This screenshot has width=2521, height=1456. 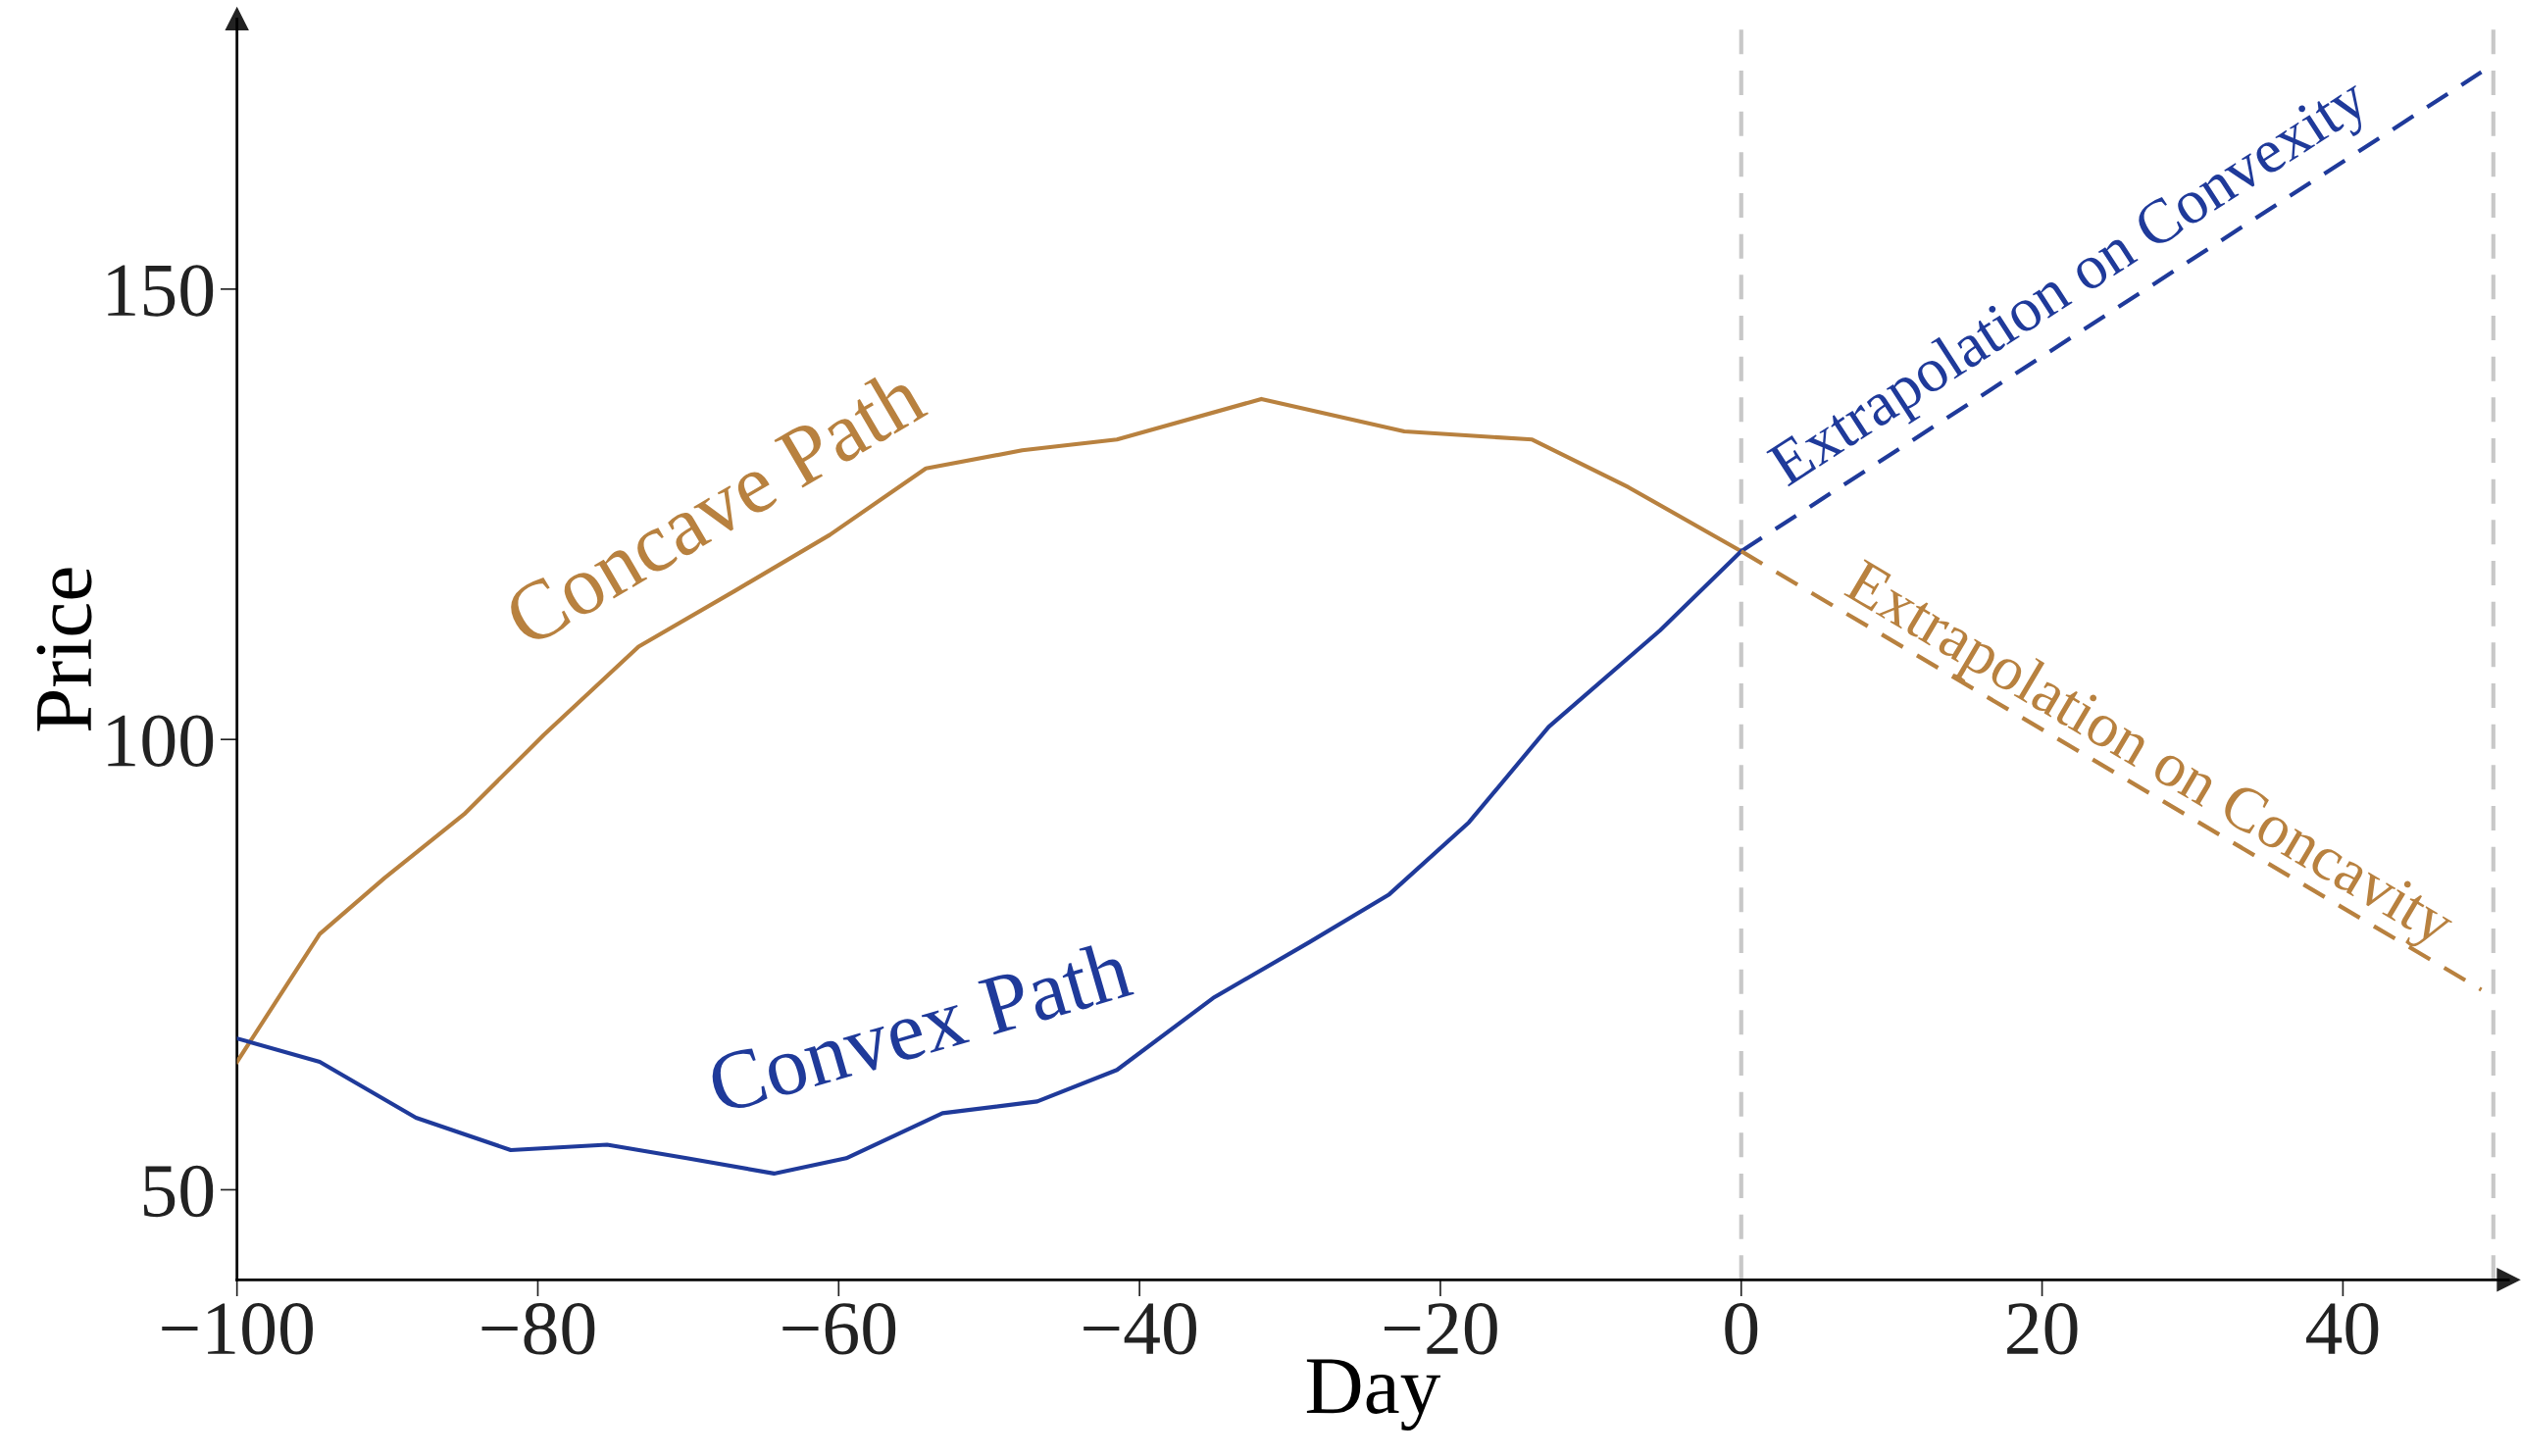 What do you see at coordinates (538, 1329) in the screenshot?
I see `x-tick-label: −80` at bounding box center [538, 1329].